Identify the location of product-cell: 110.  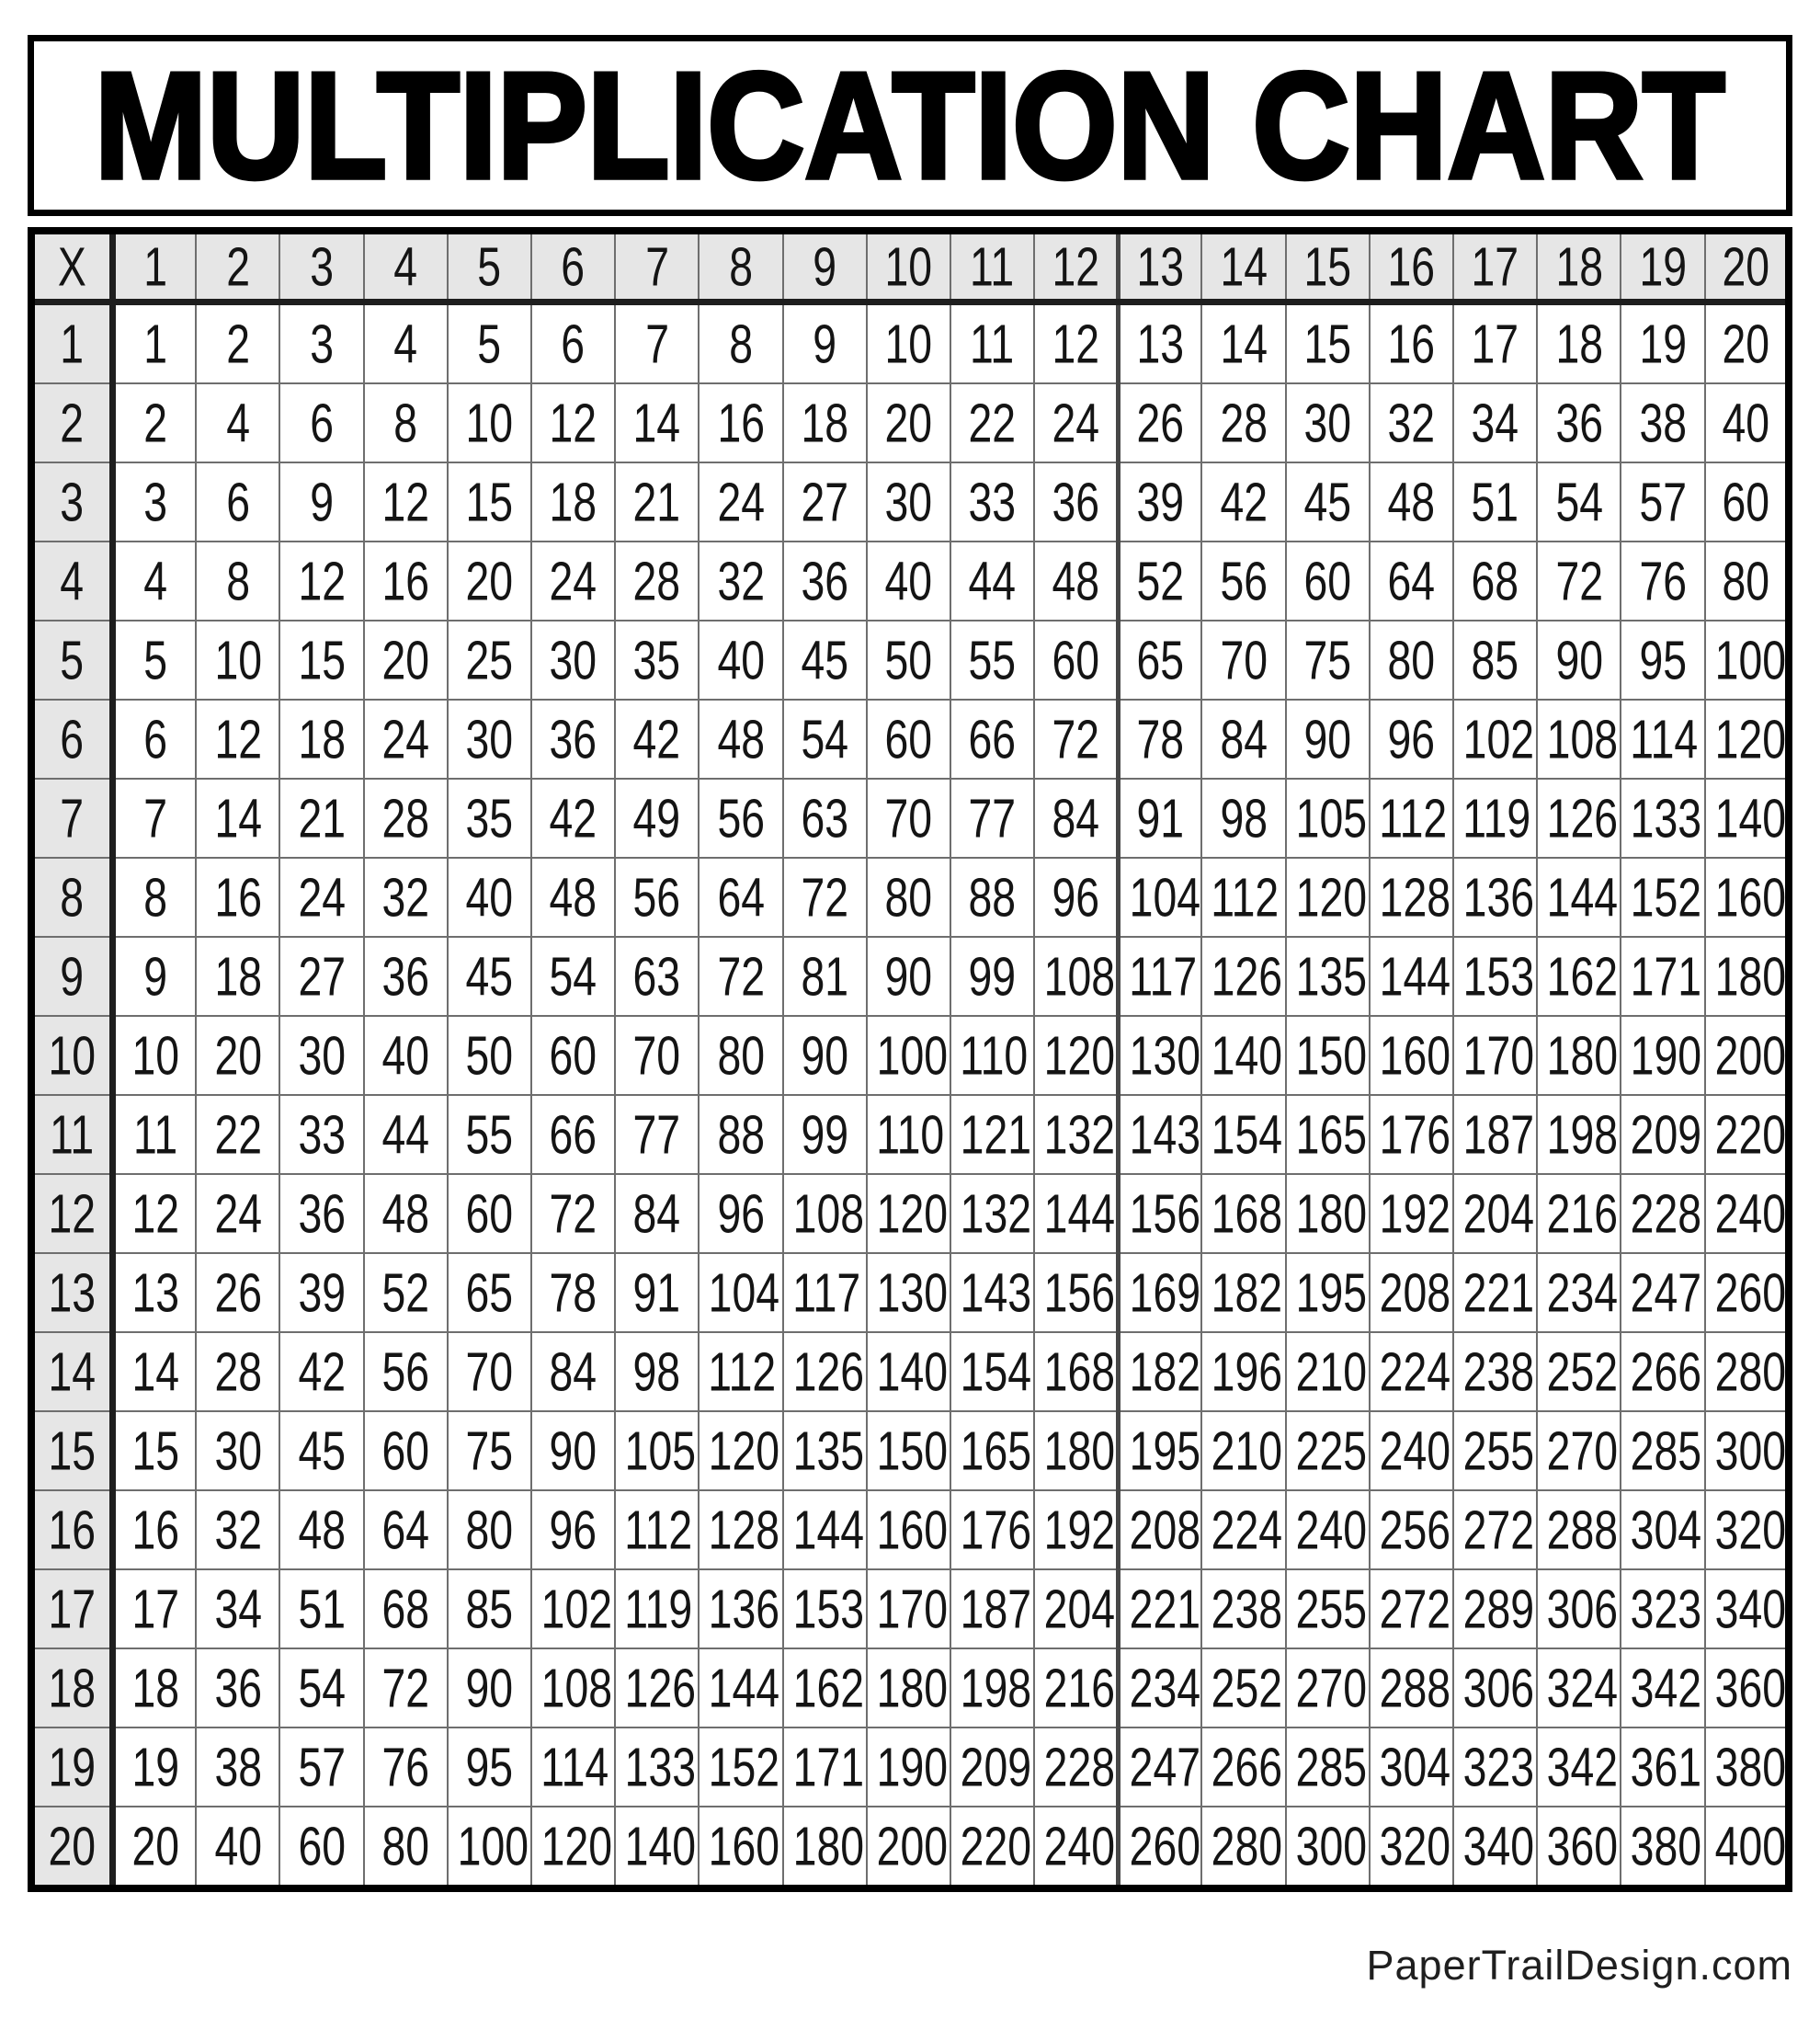
(992, 1056).